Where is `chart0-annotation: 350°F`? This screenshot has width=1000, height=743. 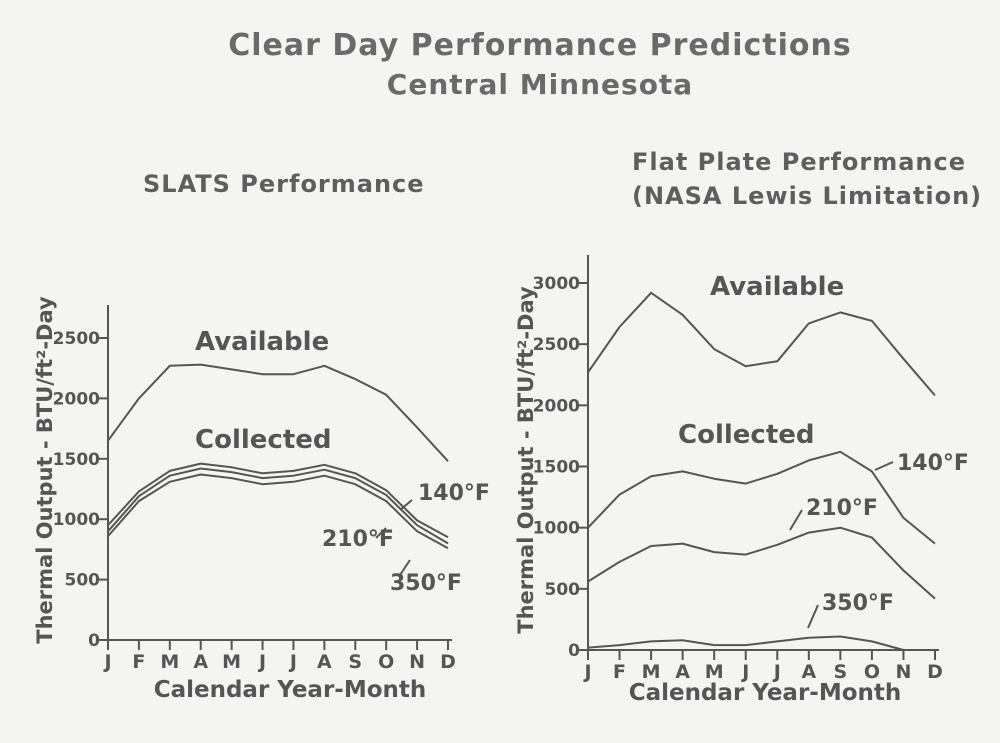 chart0-annotation: 350°F is located at coordinates (426, 583).